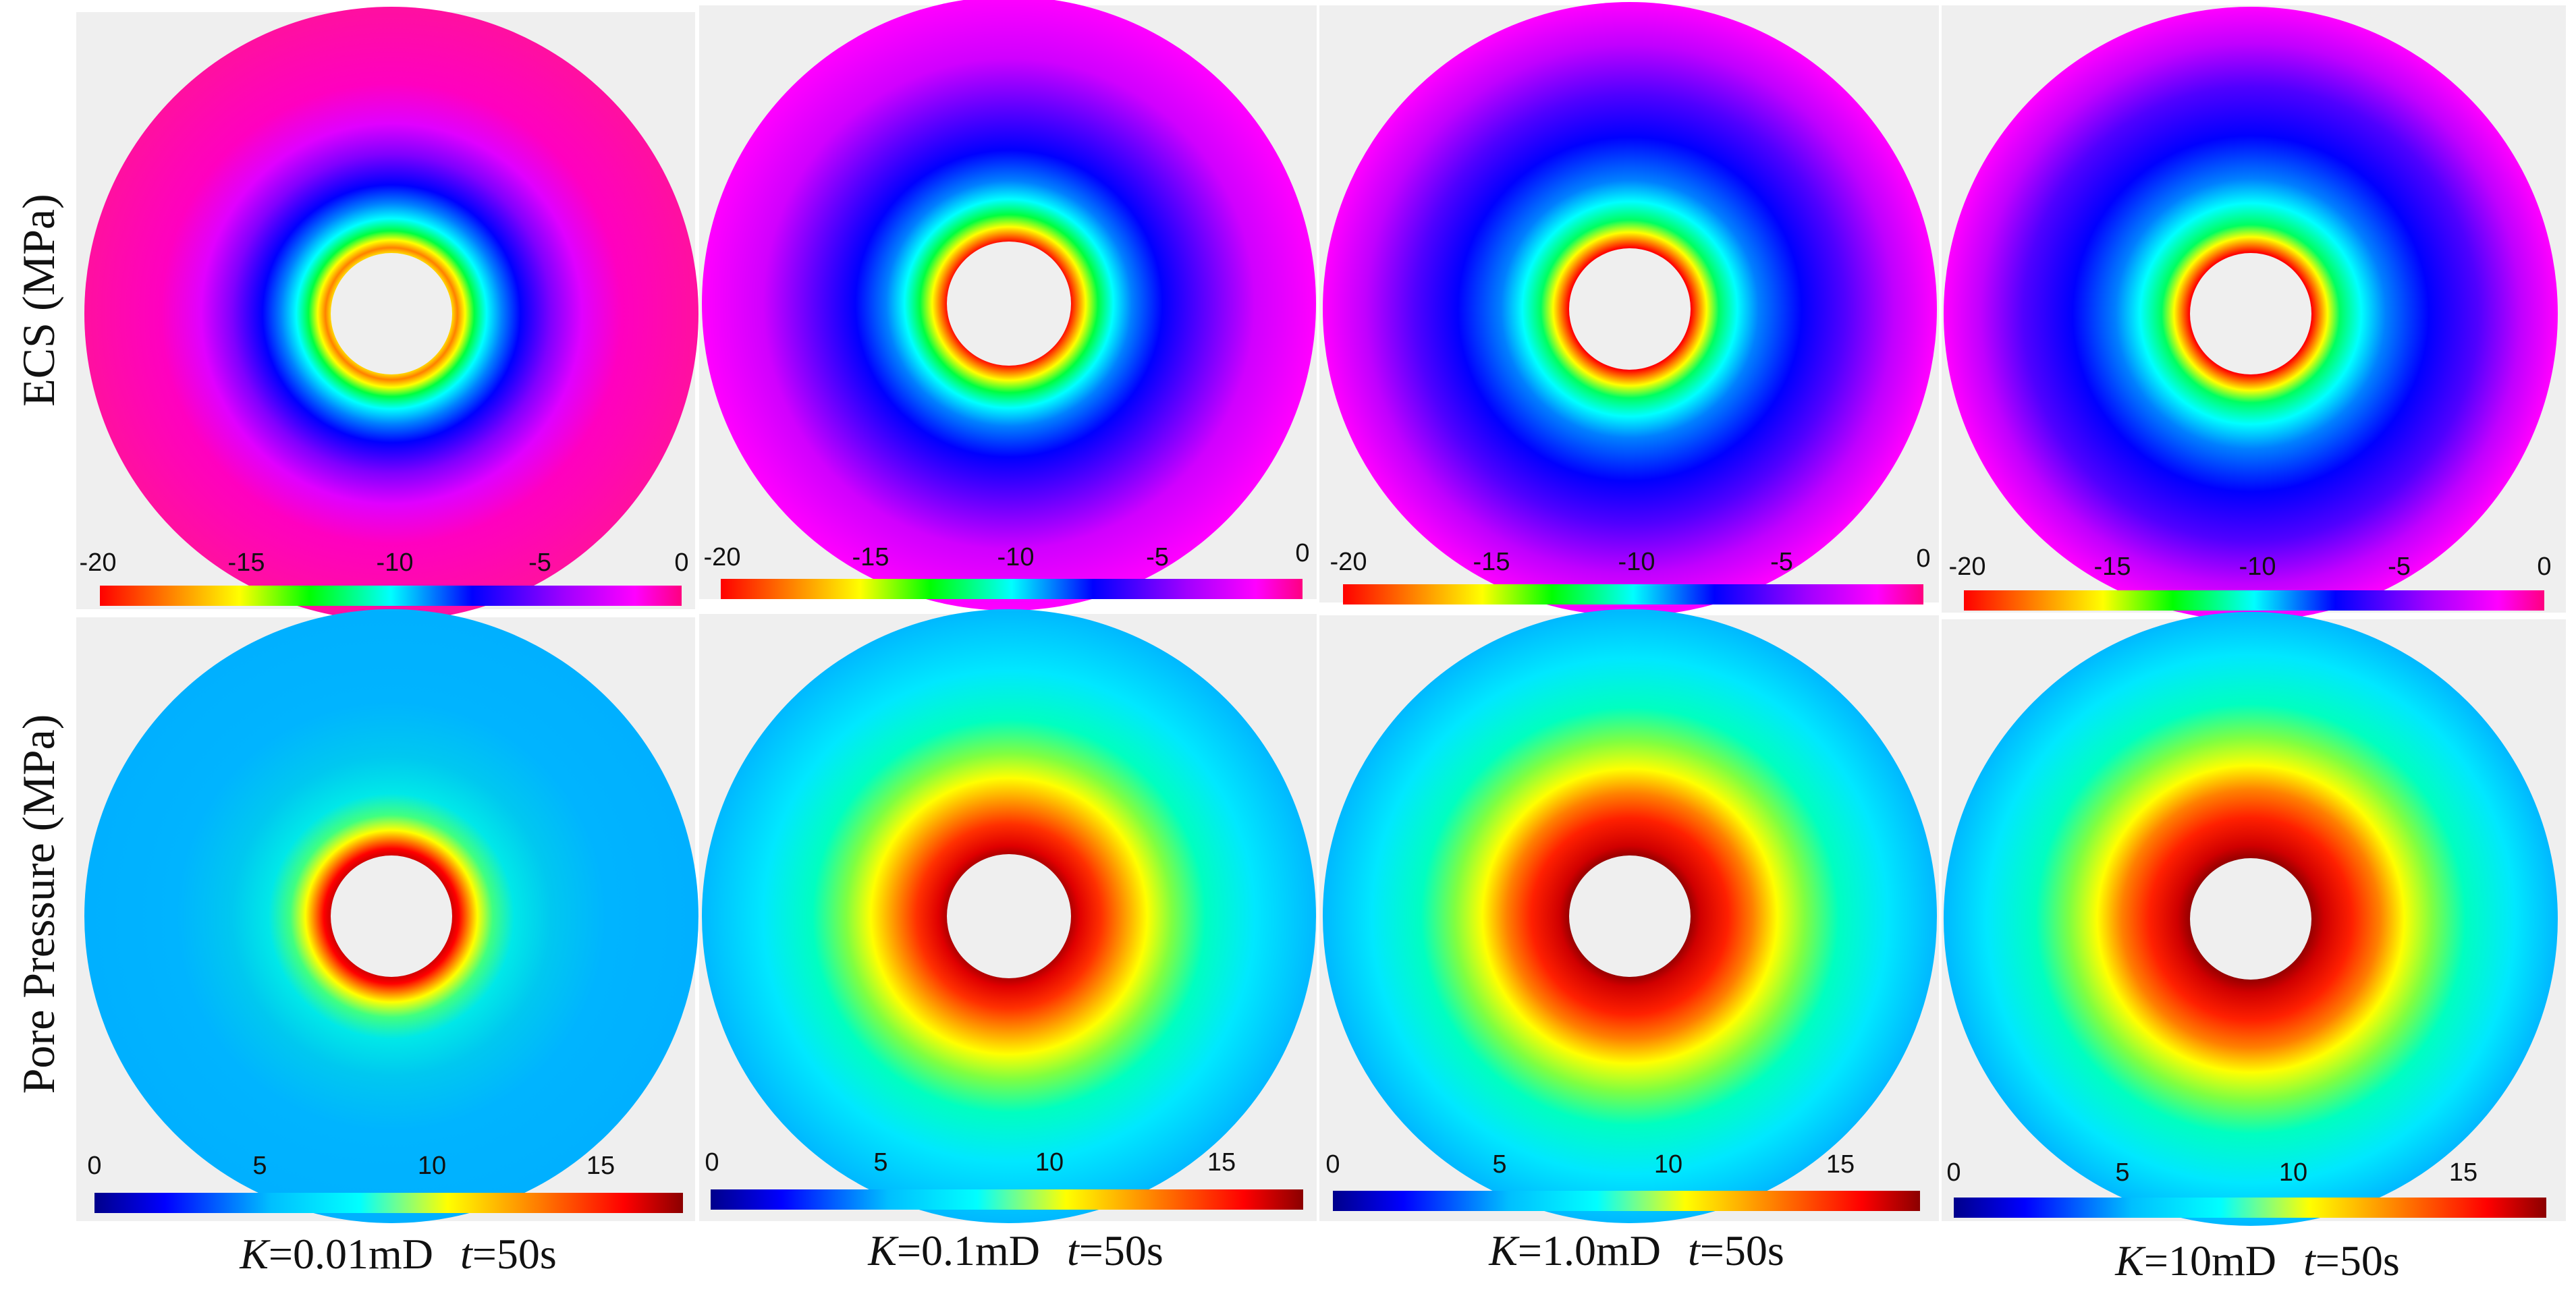 This screenshot has width=2576, height=1294. Describe the element at coordinates (2257, 1261) in the screenshot. I see `column-caption: K=10mD t=50s` at that location.